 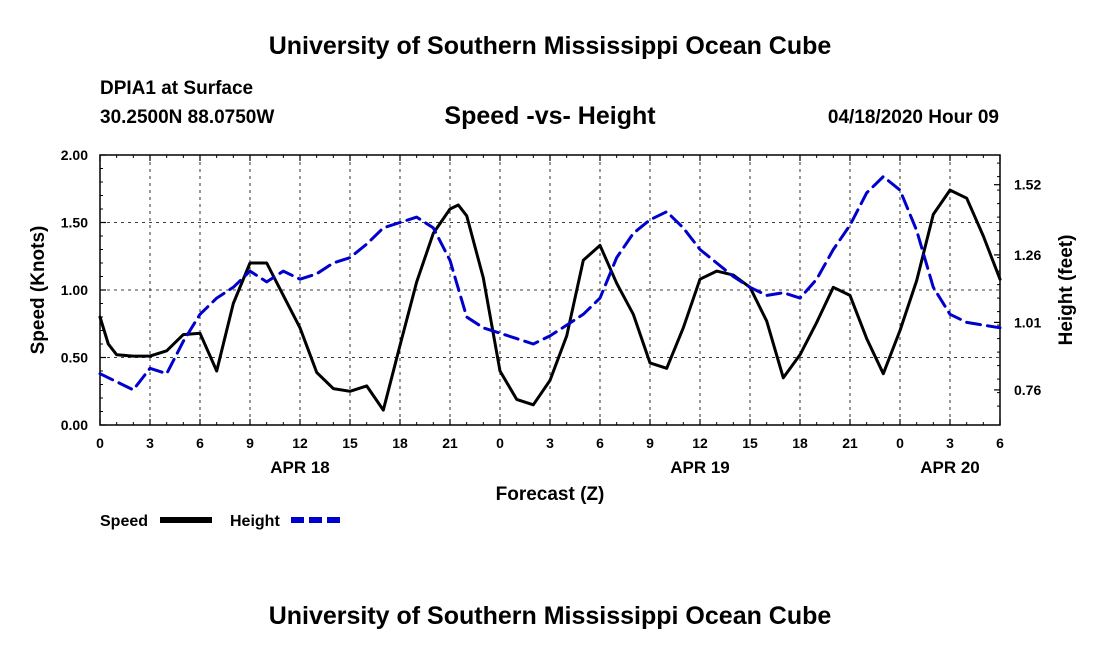 What do you see at coordinates (550, 494) in the screenshot?
I see `x-axis-label: Forecast (Z)` at bounding box center [550, 494].